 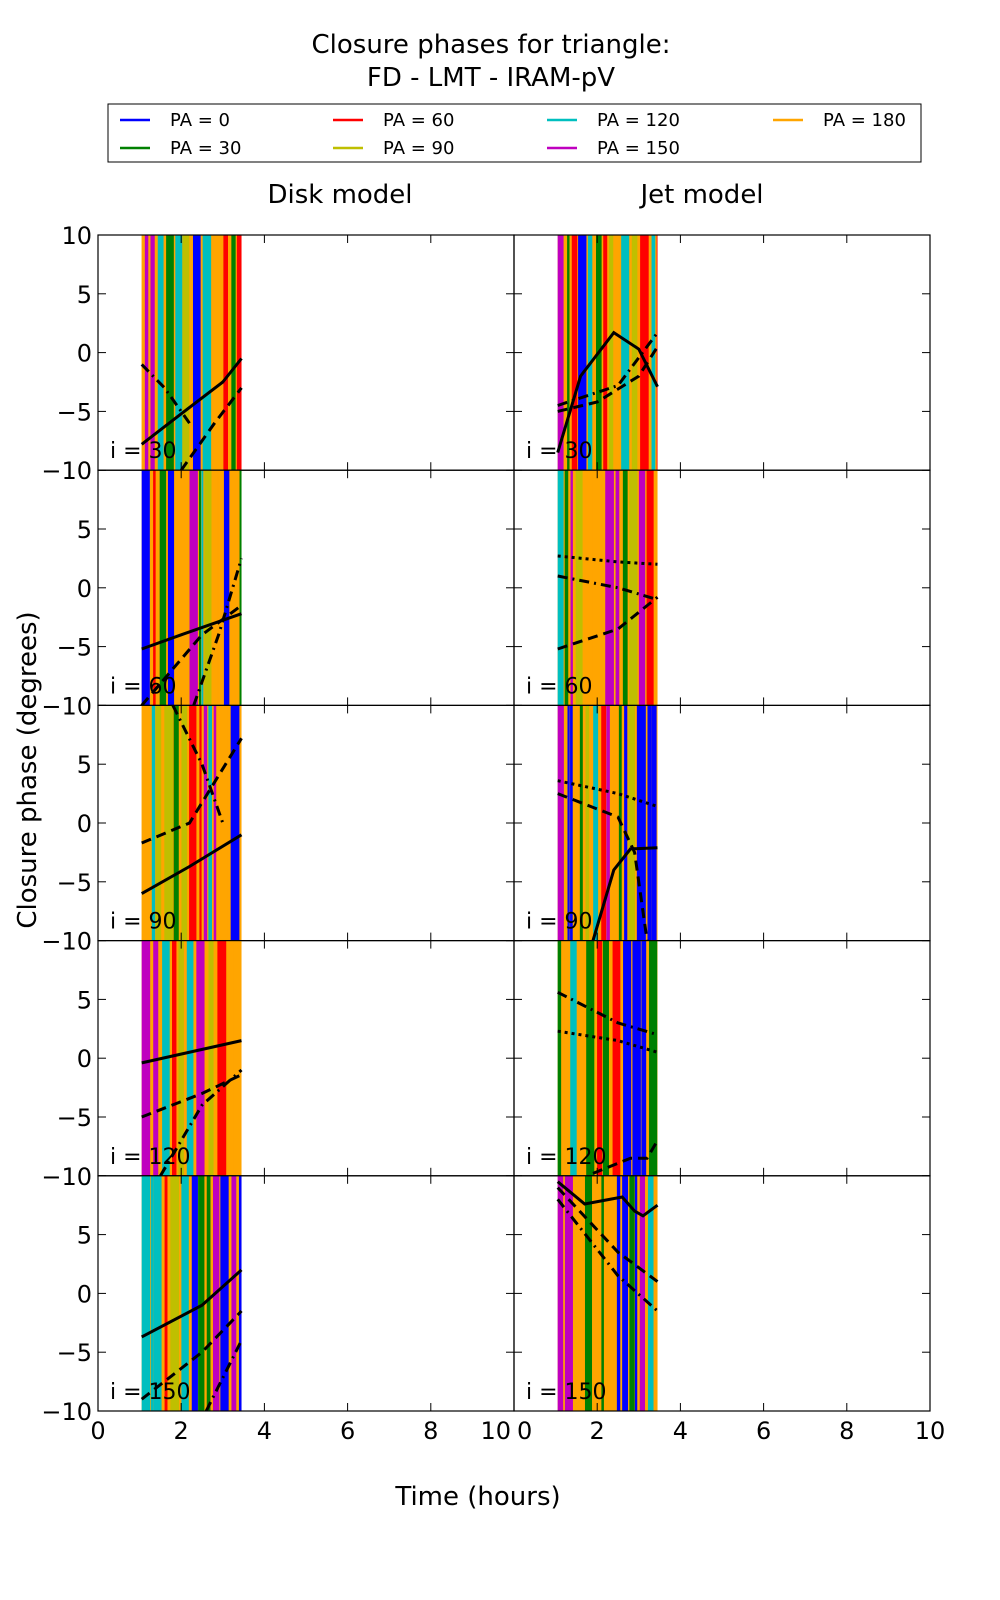 I want to click on x-tick-label: 0, so click(x=524, y=1431).